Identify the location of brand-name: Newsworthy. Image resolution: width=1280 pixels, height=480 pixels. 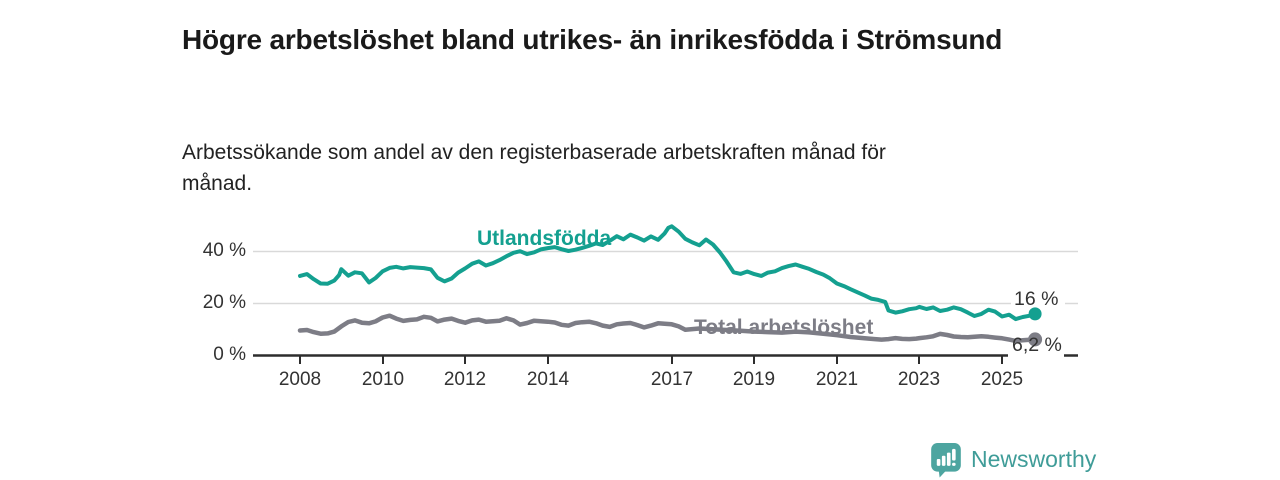
(1034, 459).